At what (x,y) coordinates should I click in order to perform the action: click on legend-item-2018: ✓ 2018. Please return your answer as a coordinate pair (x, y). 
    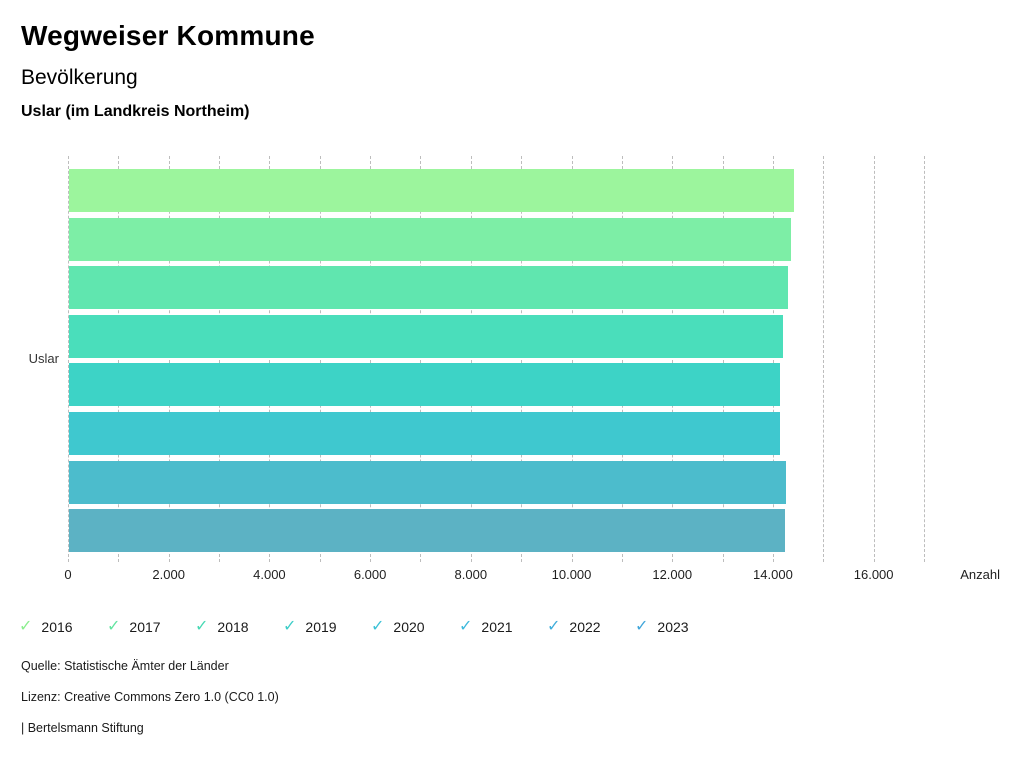
    Looking at the image, I should click on (222, 627).